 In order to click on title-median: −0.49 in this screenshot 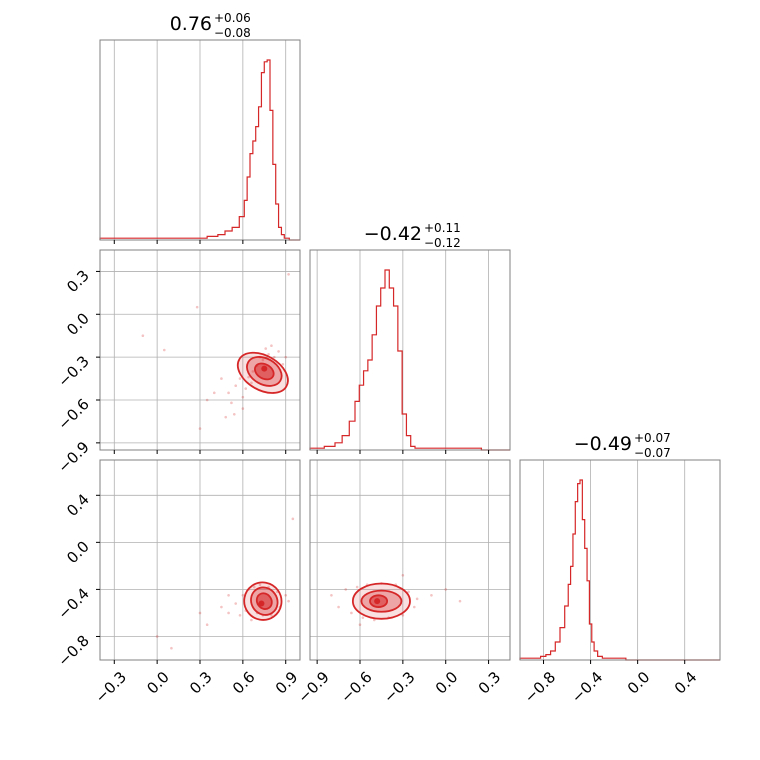, I will do `click(603, 444)`.